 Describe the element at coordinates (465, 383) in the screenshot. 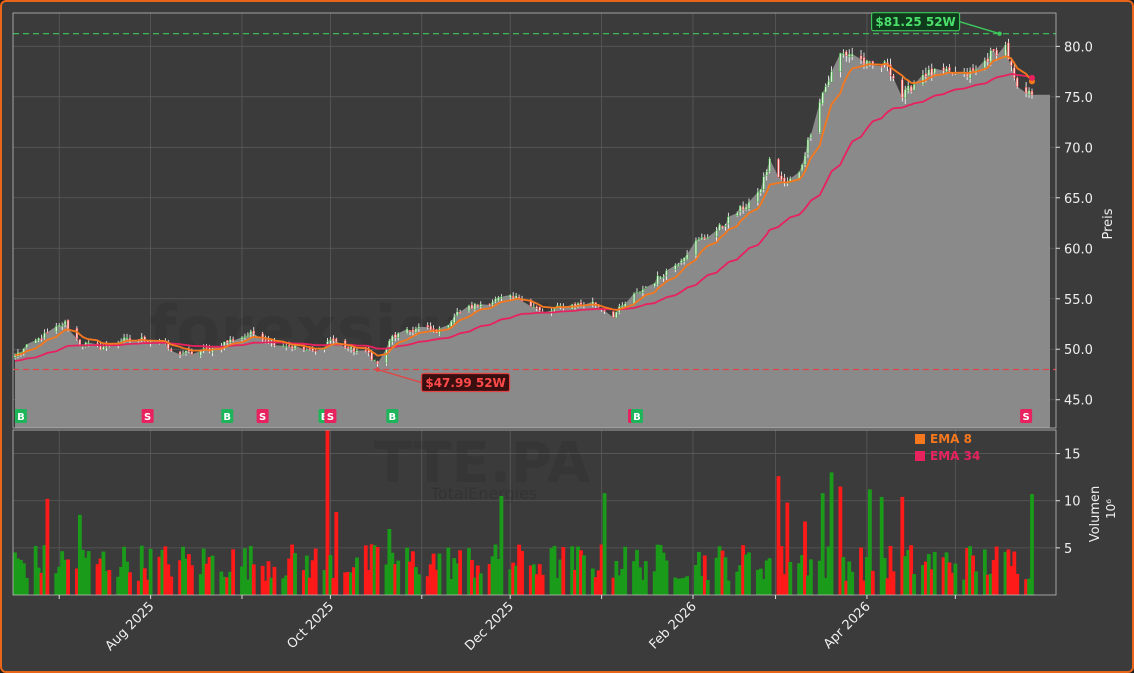

I see `annotation-label: $47.99 52W` at that location.